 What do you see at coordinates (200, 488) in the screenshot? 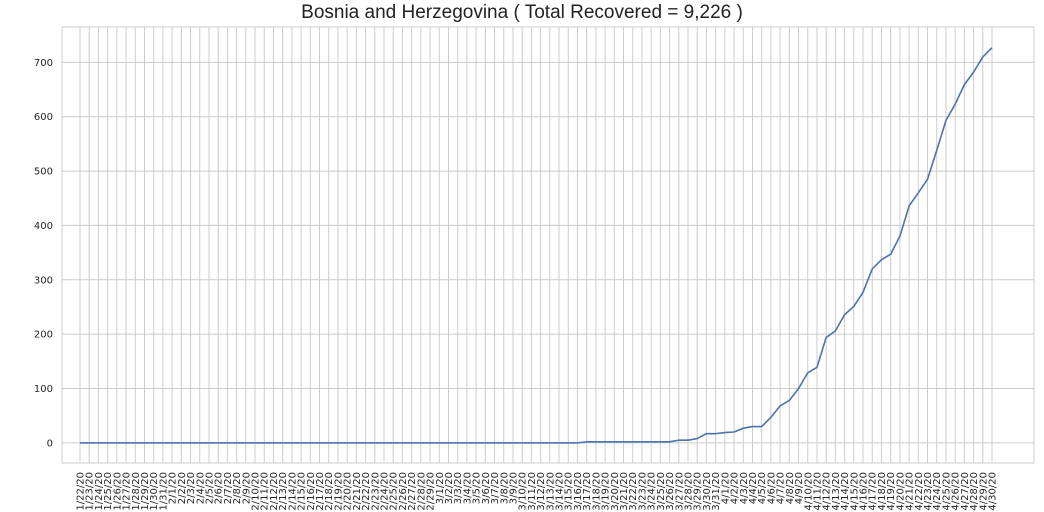
I see `x-tick-label: 2/4/20` at bounding box center [200, 488].